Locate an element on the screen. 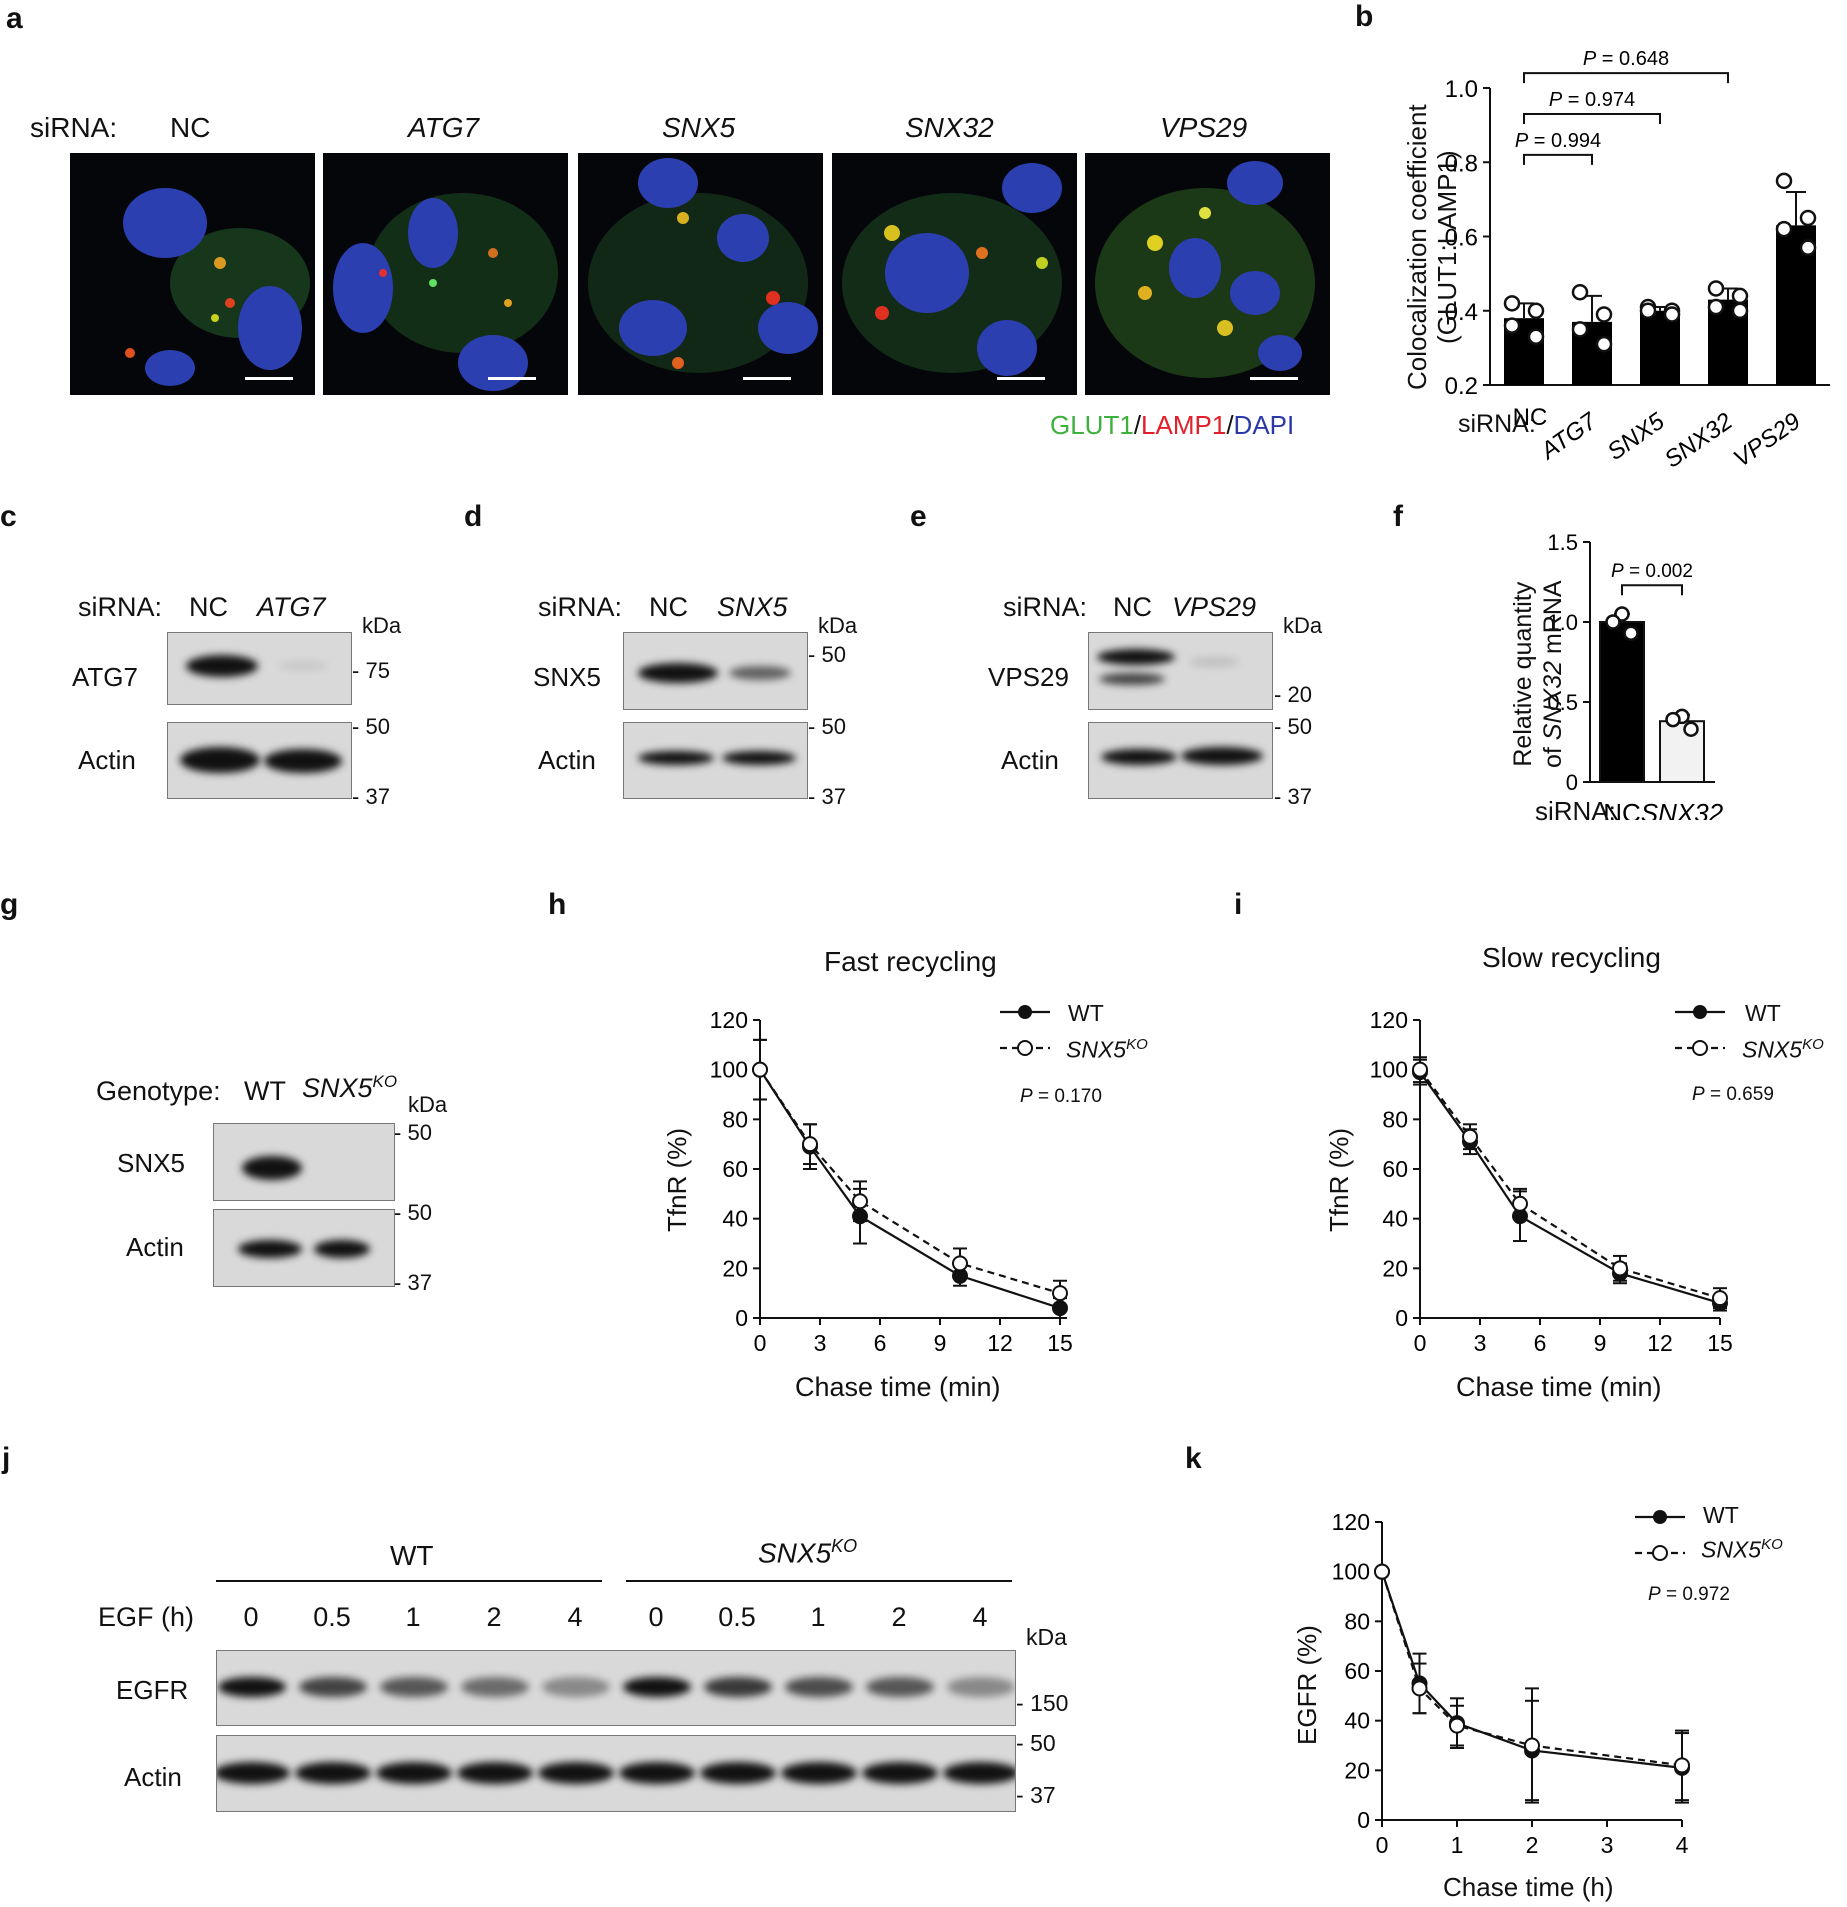 Image resolution: width=1847 pixels, height=1907 pixels. k-x-tick-label: 1 is located at coordinates (1457, 1845).